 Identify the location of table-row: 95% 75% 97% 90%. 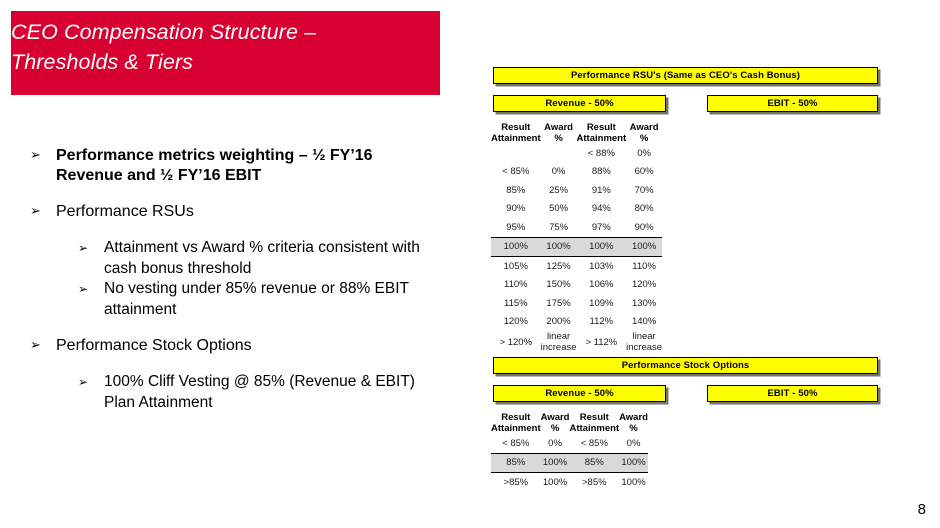
(576, 227).